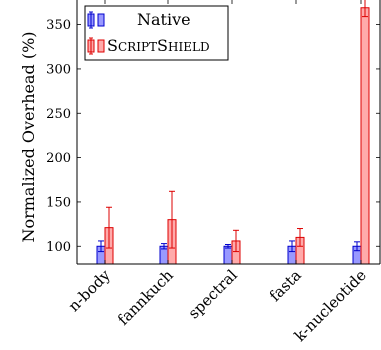  Describe the element at coordinates (292, 246) in the screenshot. I see `error-bar-native-fasta` at that location.